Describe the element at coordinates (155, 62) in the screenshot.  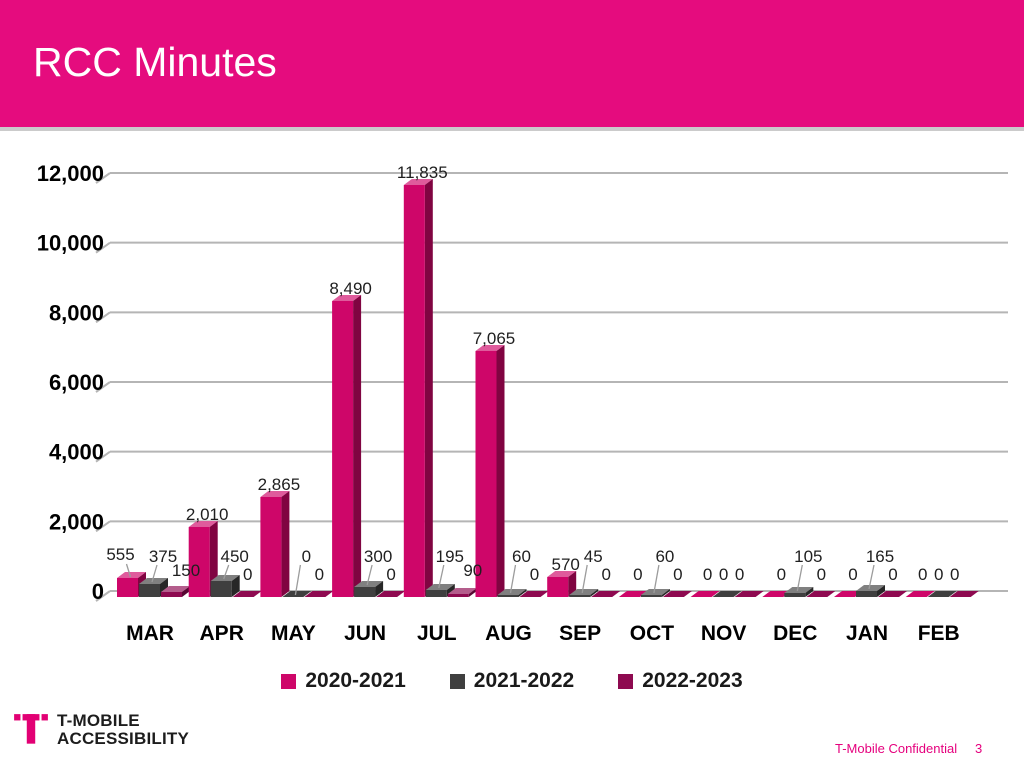
I see `page-title: RCC Minutes` at that location.